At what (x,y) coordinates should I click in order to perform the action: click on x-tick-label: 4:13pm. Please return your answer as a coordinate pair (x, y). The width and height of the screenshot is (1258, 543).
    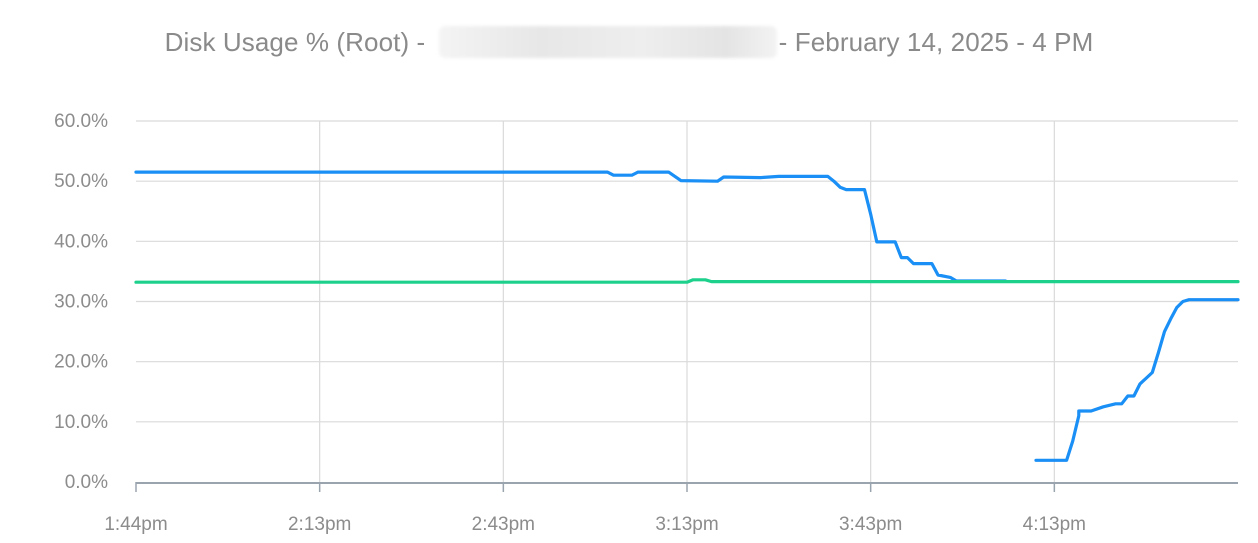
    Looking at the image, I should click on (1054, 524).